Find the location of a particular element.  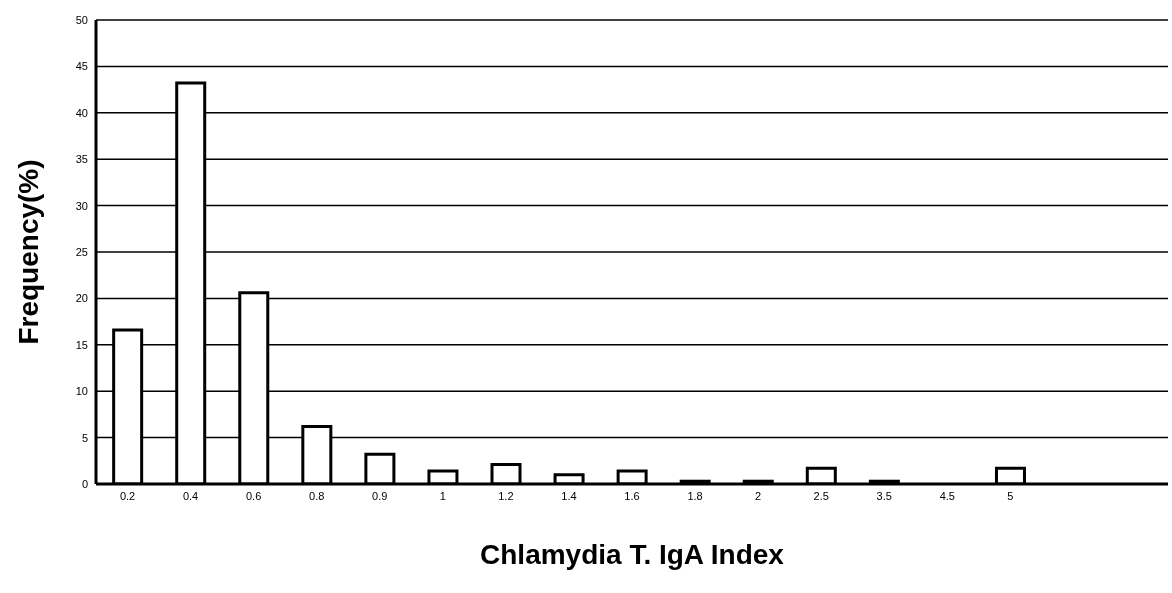

y-tick-label: 30 is located at coordinates (81, 205).